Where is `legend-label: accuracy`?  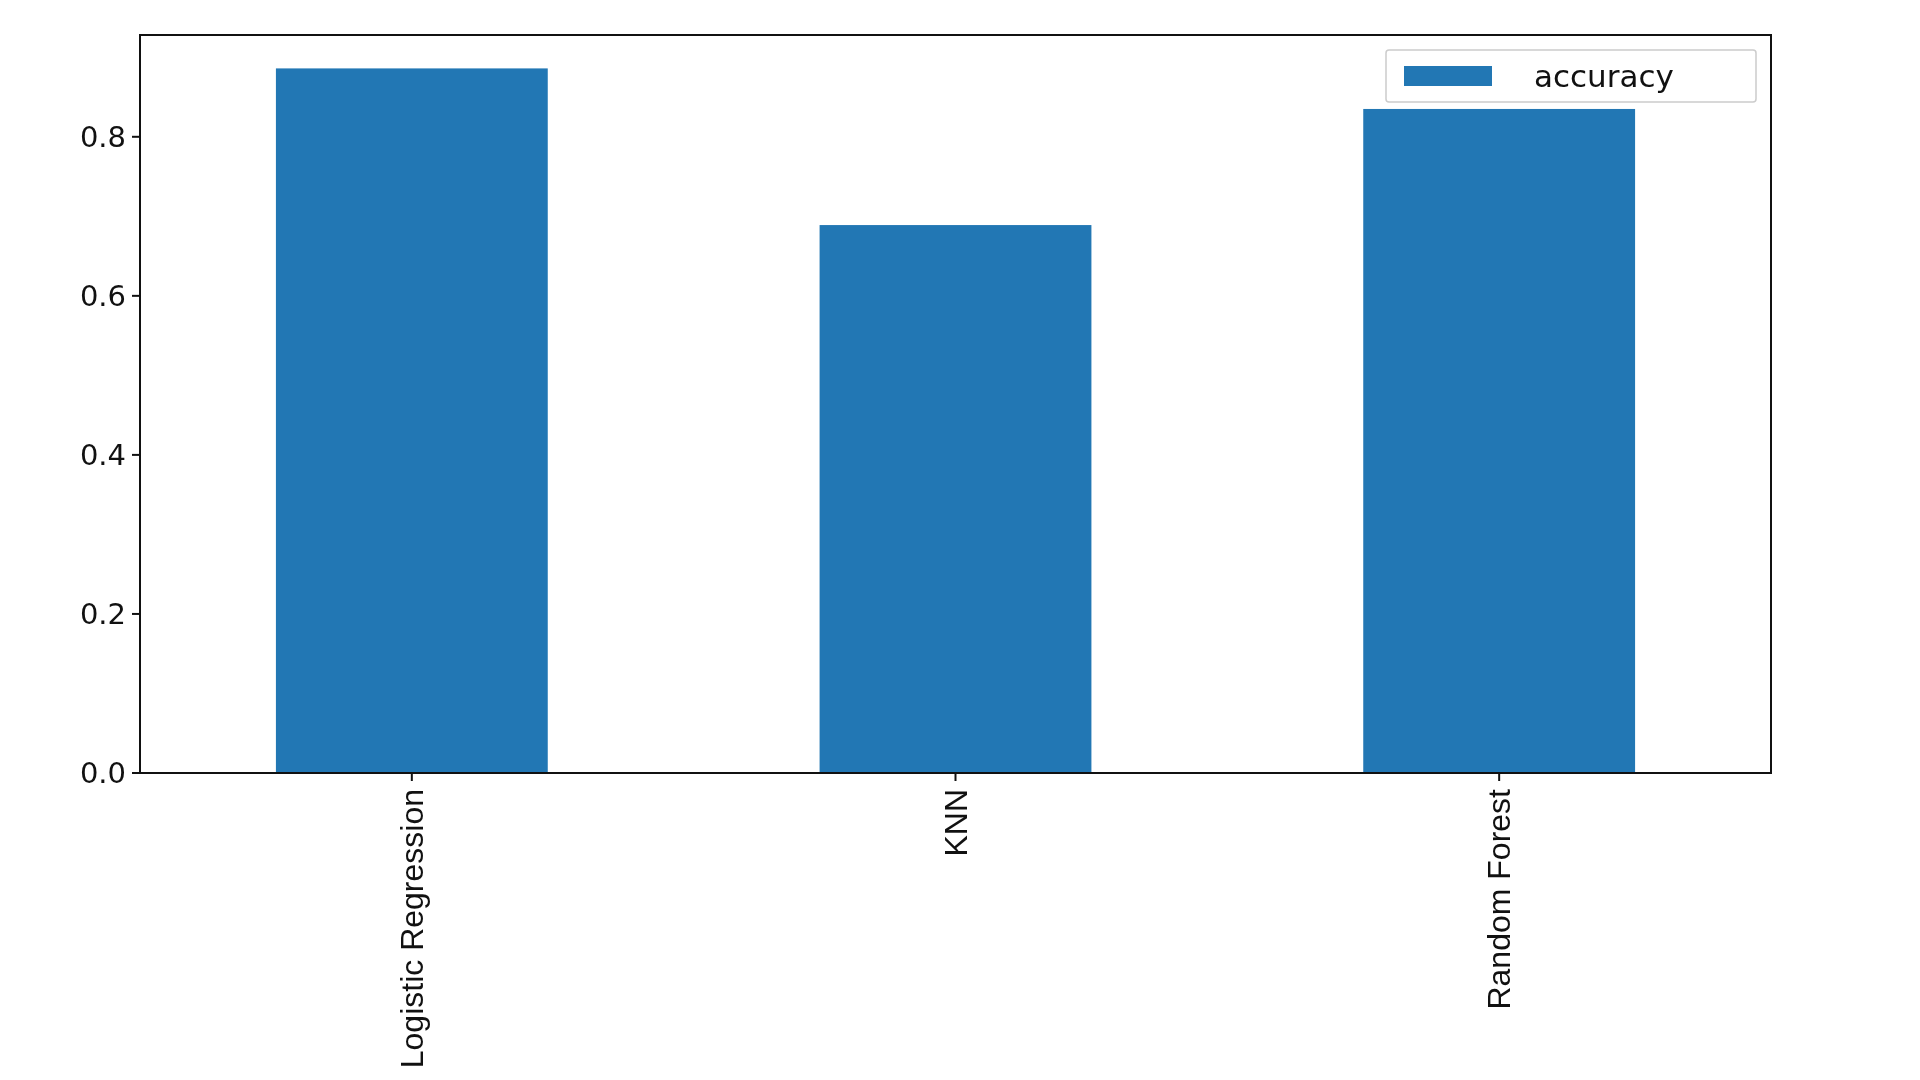 legend-label: accuracy is located at coordinates (1604, 75).